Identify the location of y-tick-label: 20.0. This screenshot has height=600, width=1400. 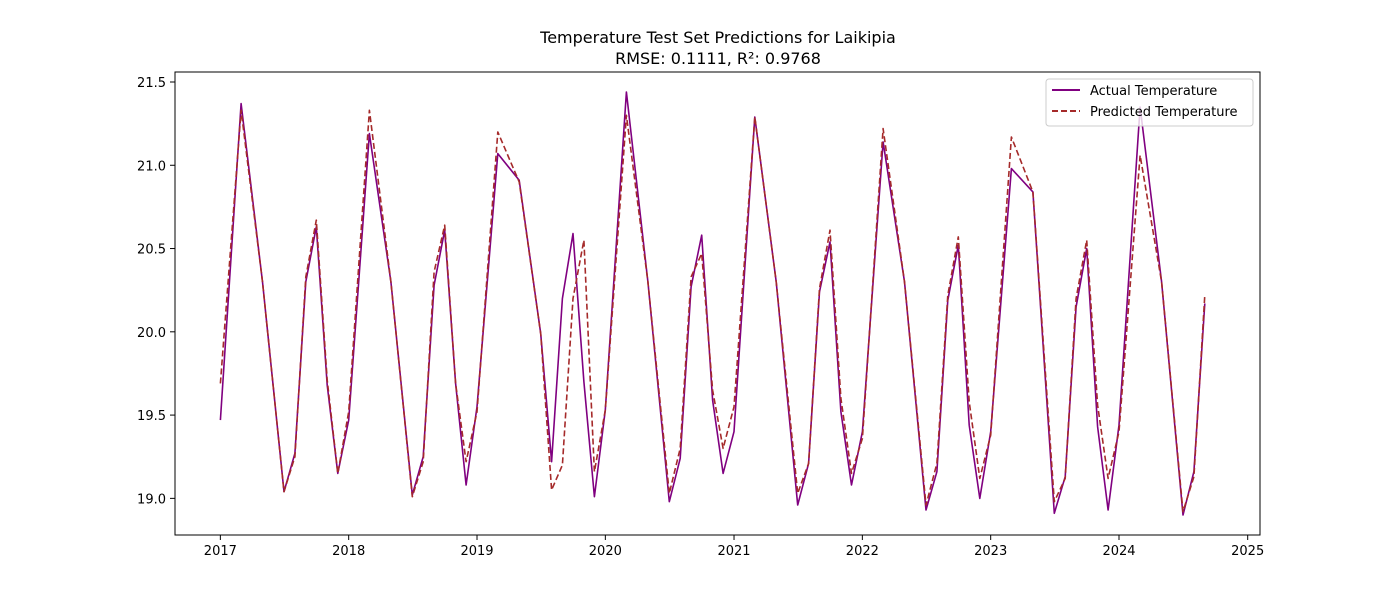
(151, 333).